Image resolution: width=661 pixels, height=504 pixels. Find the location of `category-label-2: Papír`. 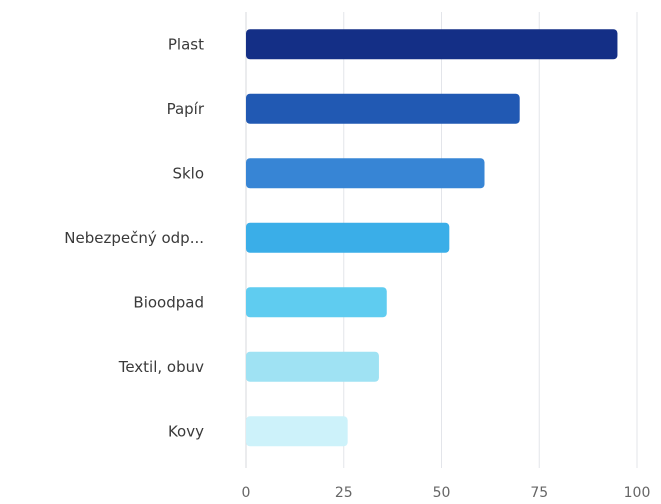

category-label-2: Papír is located at coordinates (186, 109).